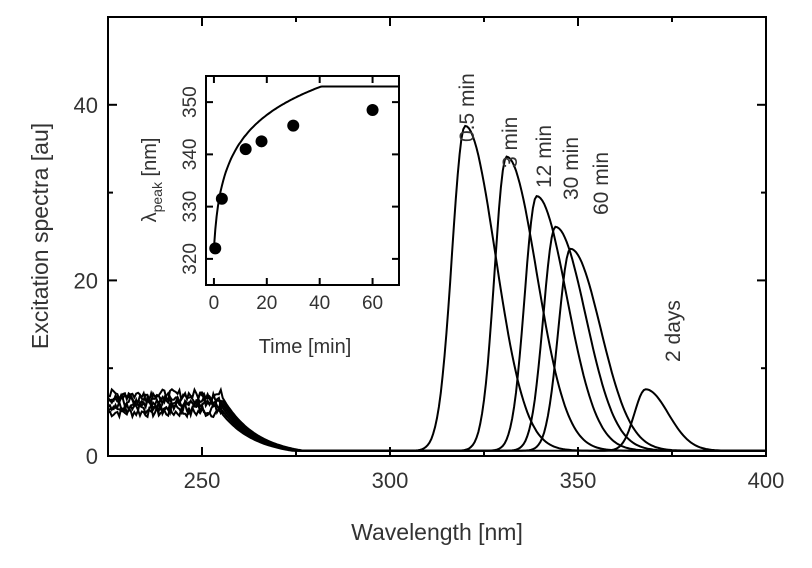 The height and width of the screenshot is (568, 812). Describe the element at coordinates (372, 303) in the screenshot. I see `inset-x-tick-label: 60` at that location.